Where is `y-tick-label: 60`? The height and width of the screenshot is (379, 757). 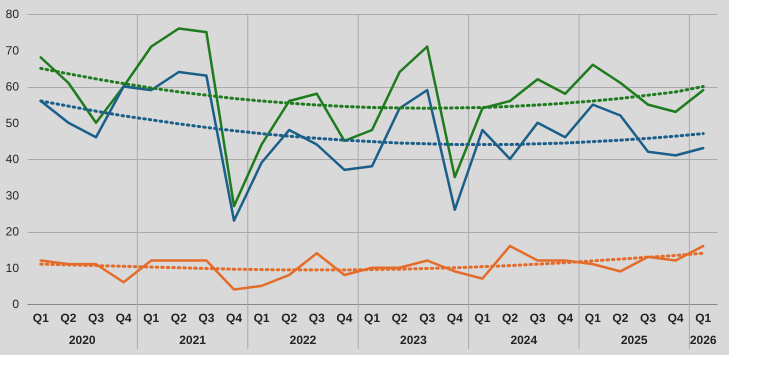
y-tick-label: 60 is located at coordinates (13, 87).